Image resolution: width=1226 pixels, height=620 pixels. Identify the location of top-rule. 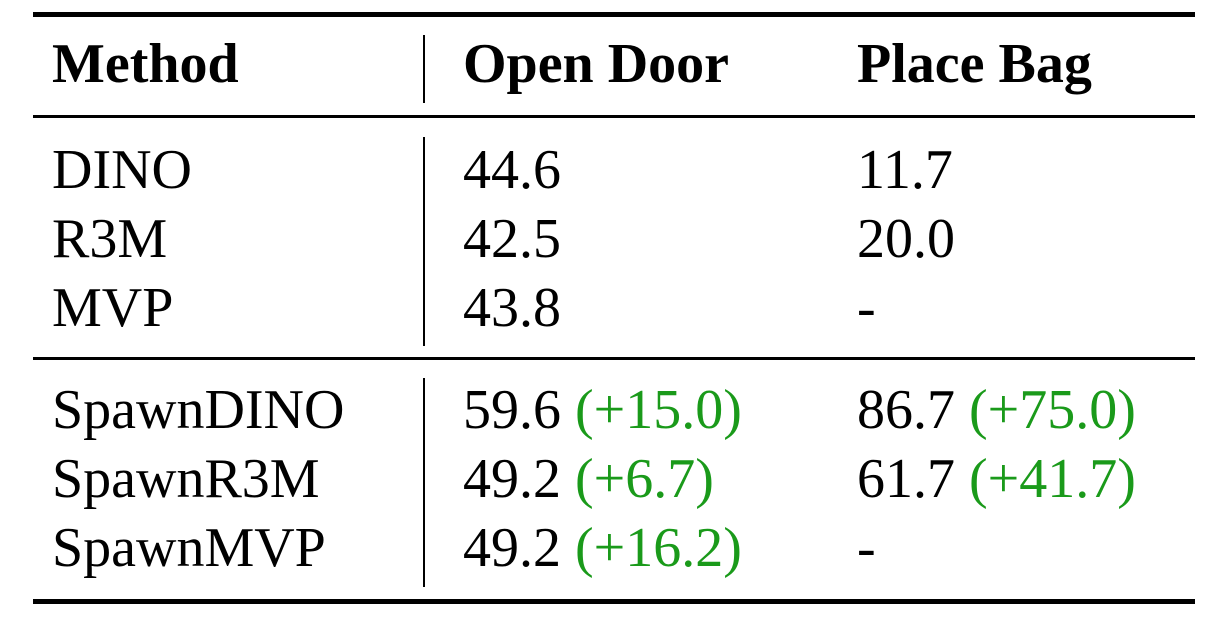
(614, 14).